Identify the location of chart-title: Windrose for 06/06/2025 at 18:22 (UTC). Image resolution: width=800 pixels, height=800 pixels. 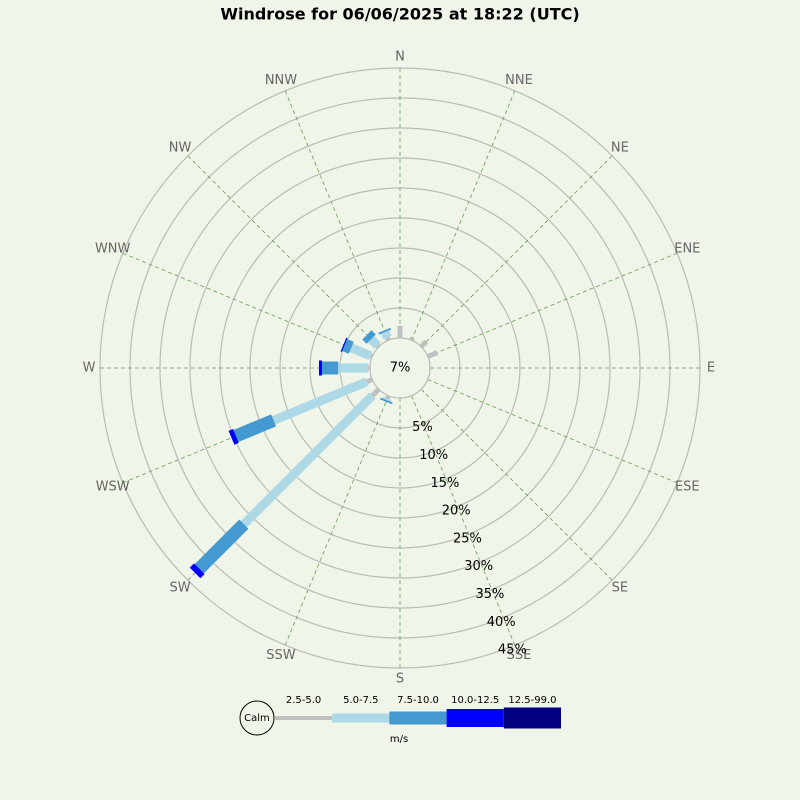
(399, 14).